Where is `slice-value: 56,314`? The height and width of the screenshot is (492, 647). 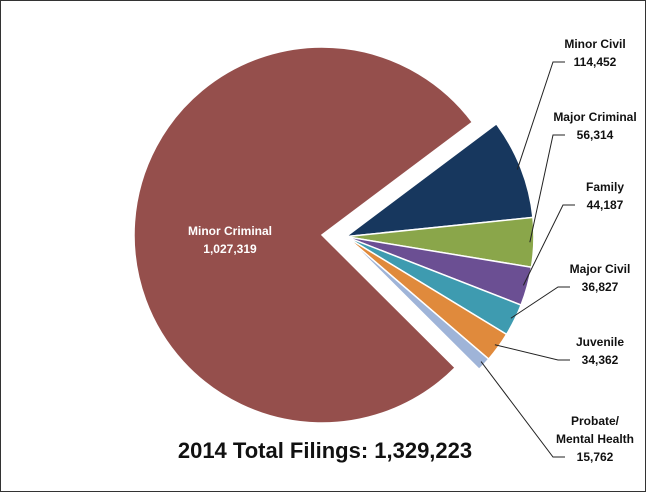
slice-value: 56,314 is located at coordinates (595, 135).